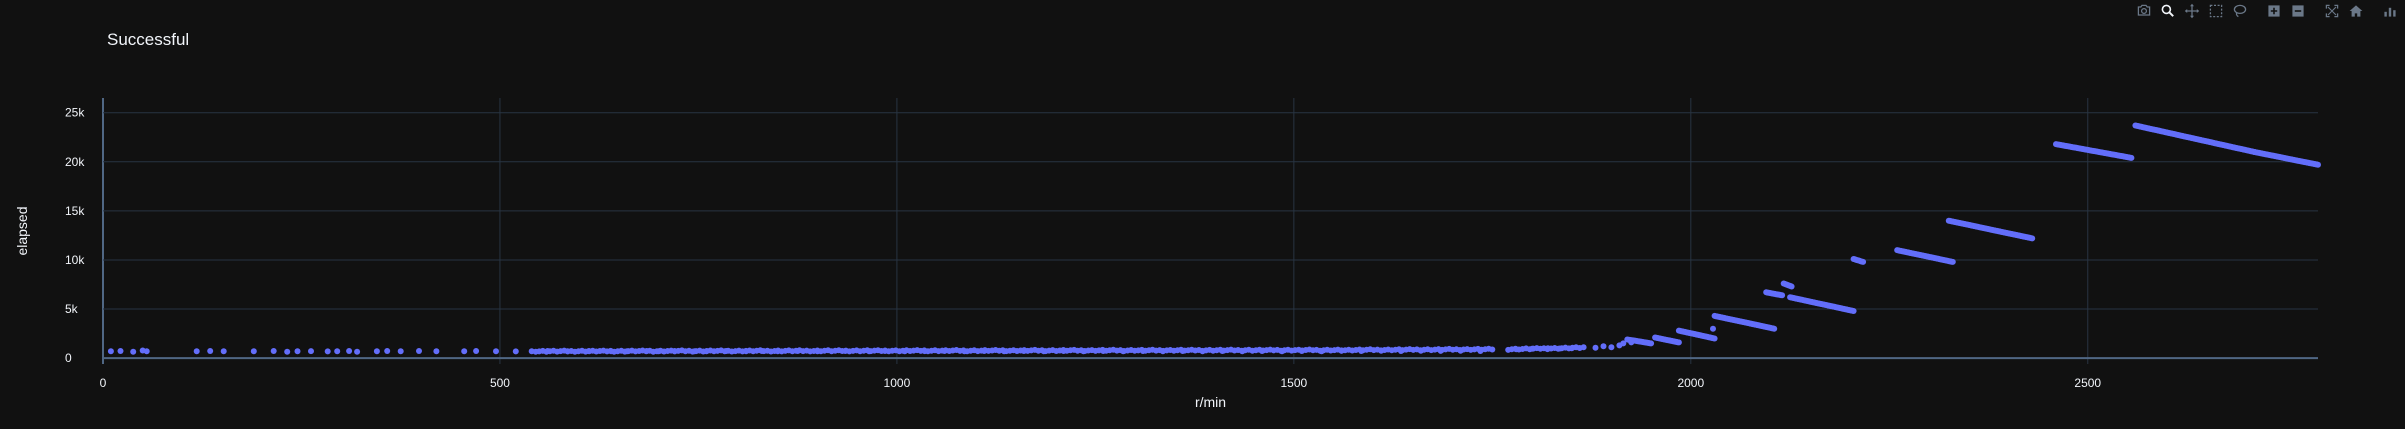 The width and height of the screenshot is (2405, 429). I want to click on x-tick-label: 500, so click(500, 383).